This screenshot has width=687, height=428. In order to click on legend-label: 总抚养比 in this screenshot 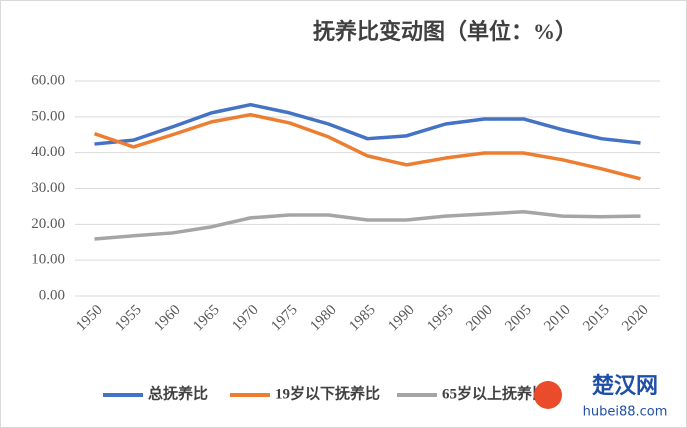, I will do `click(178, 393)`.